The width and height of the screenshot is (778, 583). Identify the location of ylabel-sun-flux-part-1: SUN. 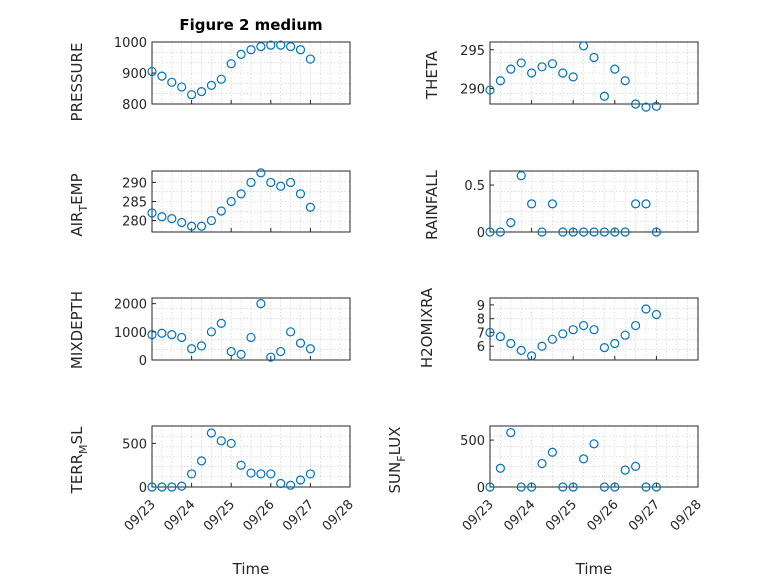
(395, 478).